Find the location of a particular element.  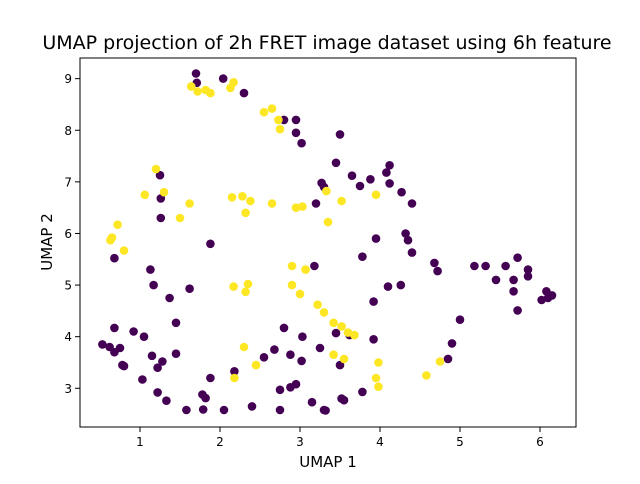

y-axis: 3 4 5 6 7 8 9 is located at coordinates (72, 234).